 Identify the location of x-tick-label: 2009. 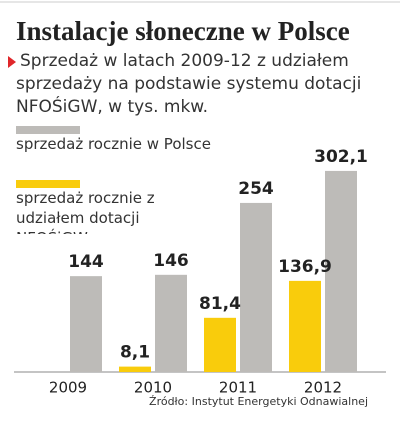
(68, 388).